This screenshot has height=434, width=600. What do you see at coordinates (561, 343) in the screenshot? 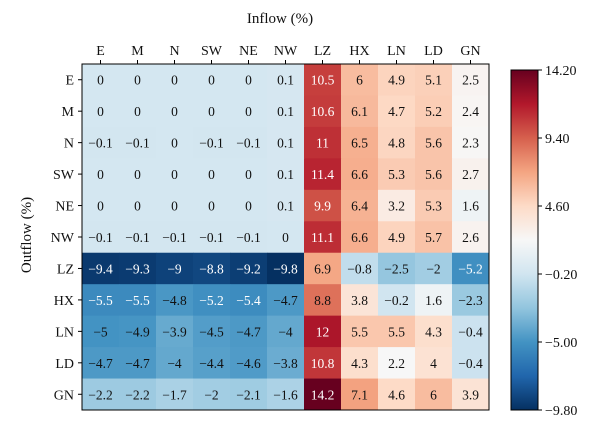
I see `colorbar-tick-label: −5.00` at bounding box center [561, 343].